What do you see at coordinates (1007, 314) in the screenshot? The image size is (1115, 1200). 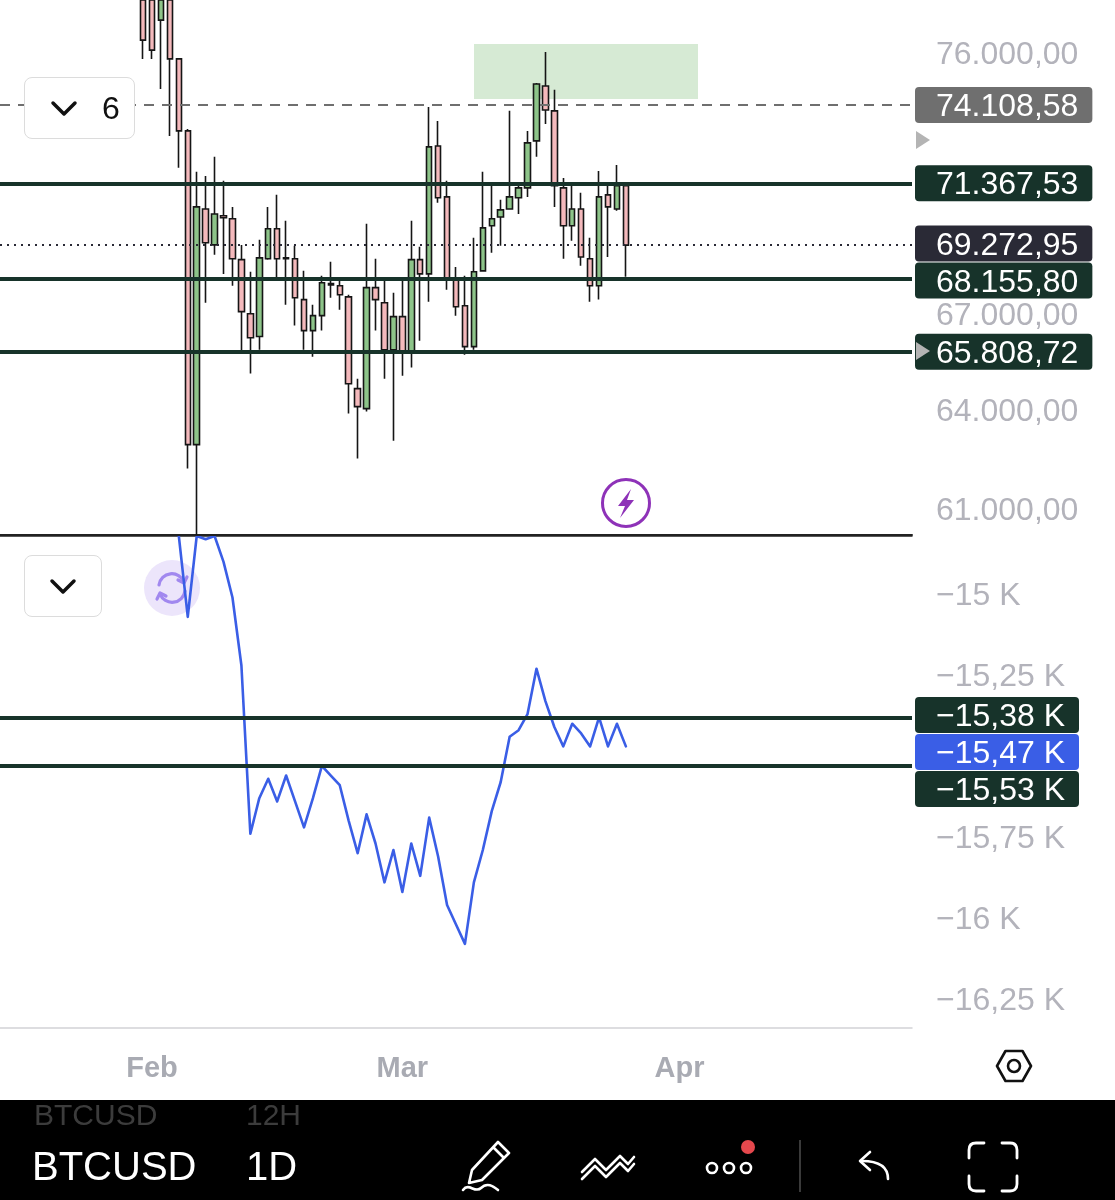 I see `y-tick-label: 67.000,00` at bounding box center [1007, 314].